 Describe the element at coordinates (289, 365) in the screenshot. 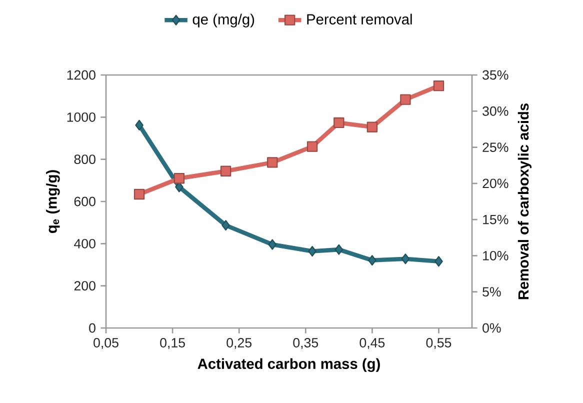

I see `x-axis-title: Activated carbon mass (g)` at that location.